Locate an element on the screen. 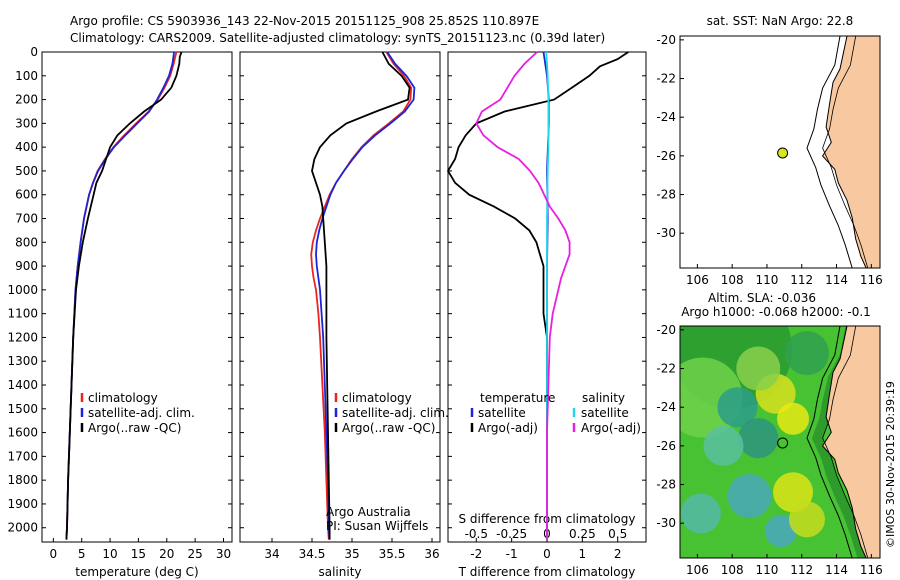 The width and height of the screenshot is (900, 580). x-tick-label: 0 is located at coordinates (547, 554).